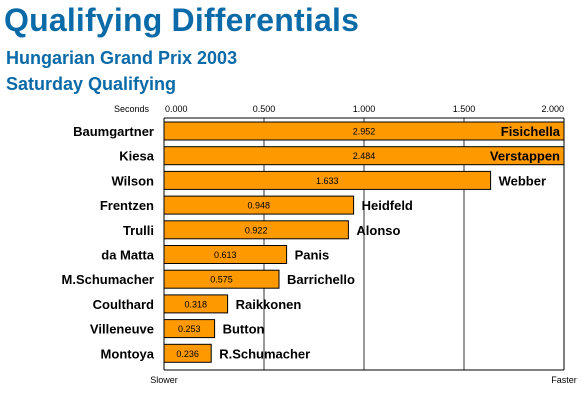 The width and height of the screenshot is (585, 400). Describe the element at coordinates (138, 230) in the screenshot. I see `slower-driver-label: Trulli` at that location.